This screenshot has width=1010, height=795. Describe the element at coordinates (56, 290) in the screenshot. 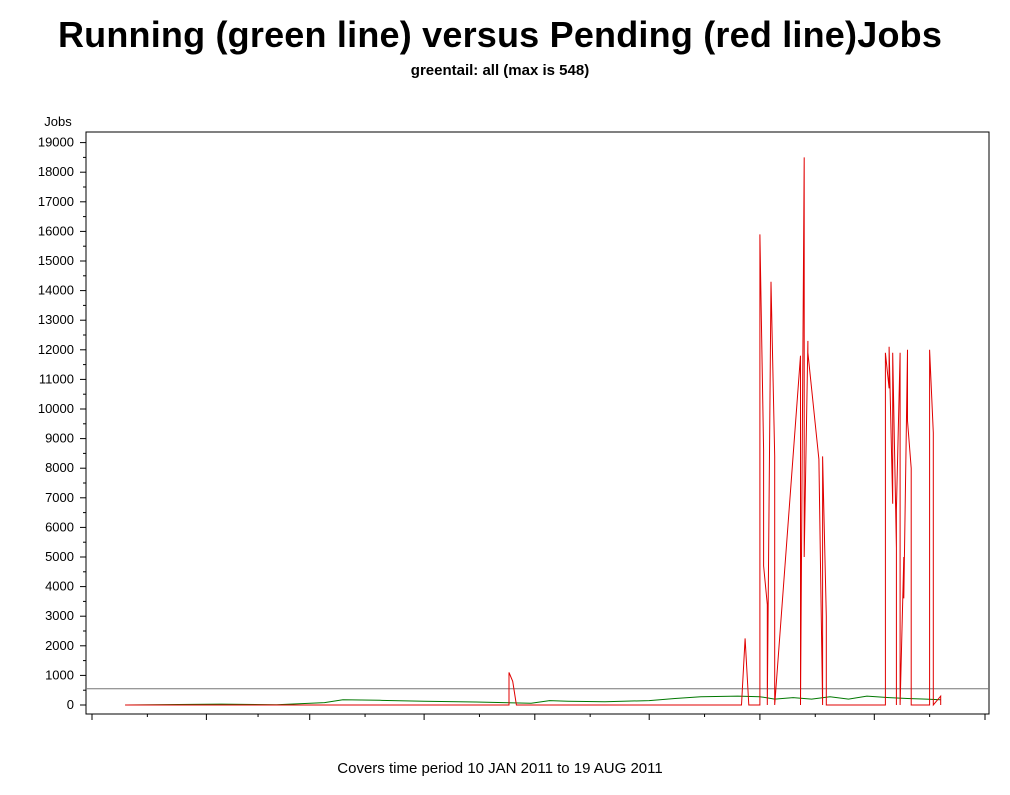

I see `y-tick-label: 14000` at that location.